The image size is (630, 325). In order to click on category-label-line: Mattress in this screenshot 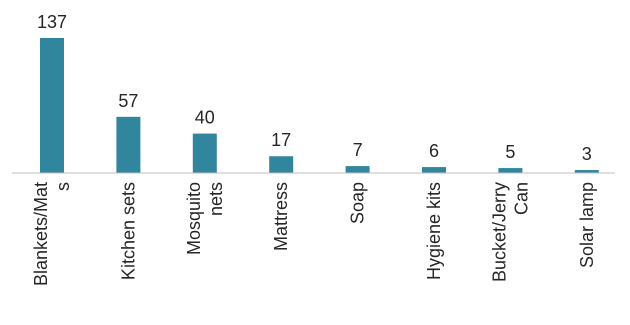, I will do `click(281, 216)`.